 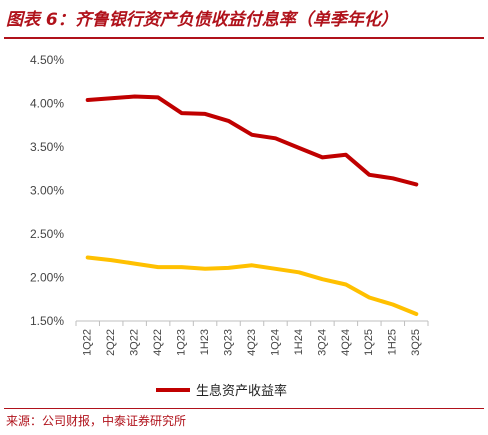 I want to click on y-axis: 1.50% 2.00% 2.50% 3.00% 3.50% 4.00% 4.50%, so click(x=47, y=190).